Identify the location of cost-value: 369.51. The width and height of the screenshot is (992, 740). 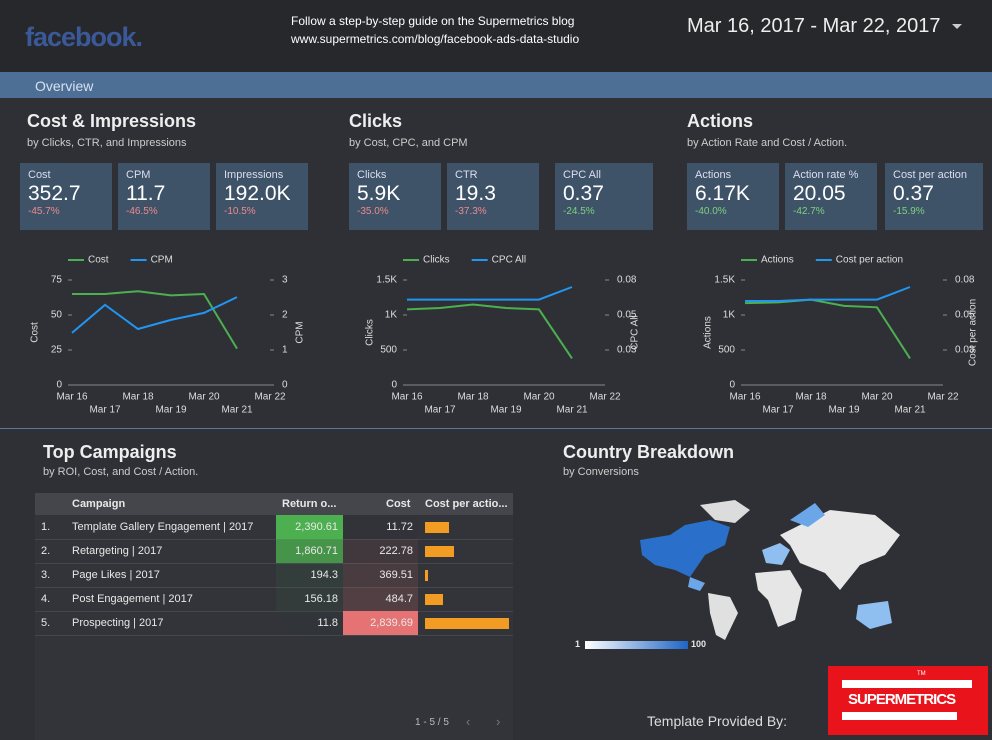
(396, 575).